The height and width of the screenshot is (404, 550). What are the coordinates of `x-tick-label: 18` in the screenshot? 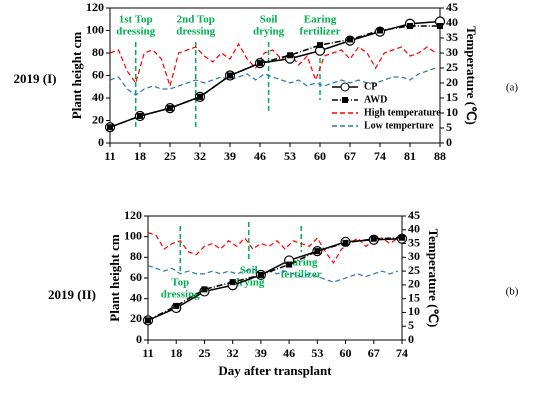 It's located at (140, 156).